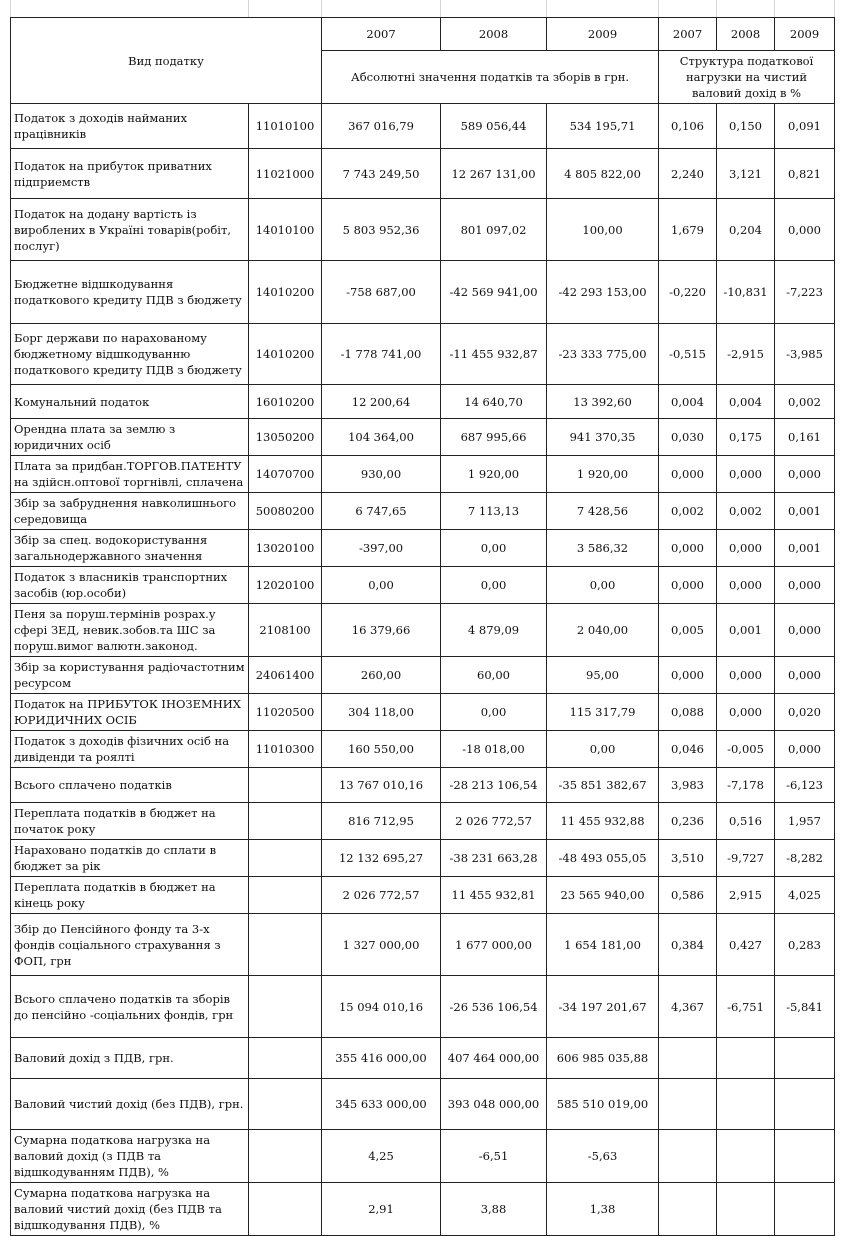  Describe the element at coordinates (494, 34) in the screenshot. I see `header-year-2008: 2008` at that location.